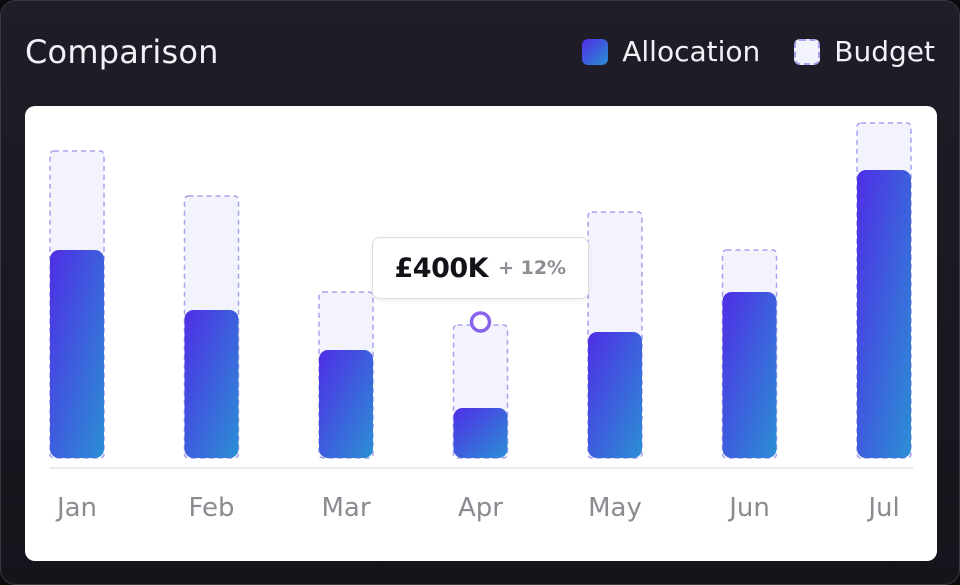 The height and width of the screenshot is (585, 960). I want to click on chart-legend: Allocation Budget, so click(741, 52).